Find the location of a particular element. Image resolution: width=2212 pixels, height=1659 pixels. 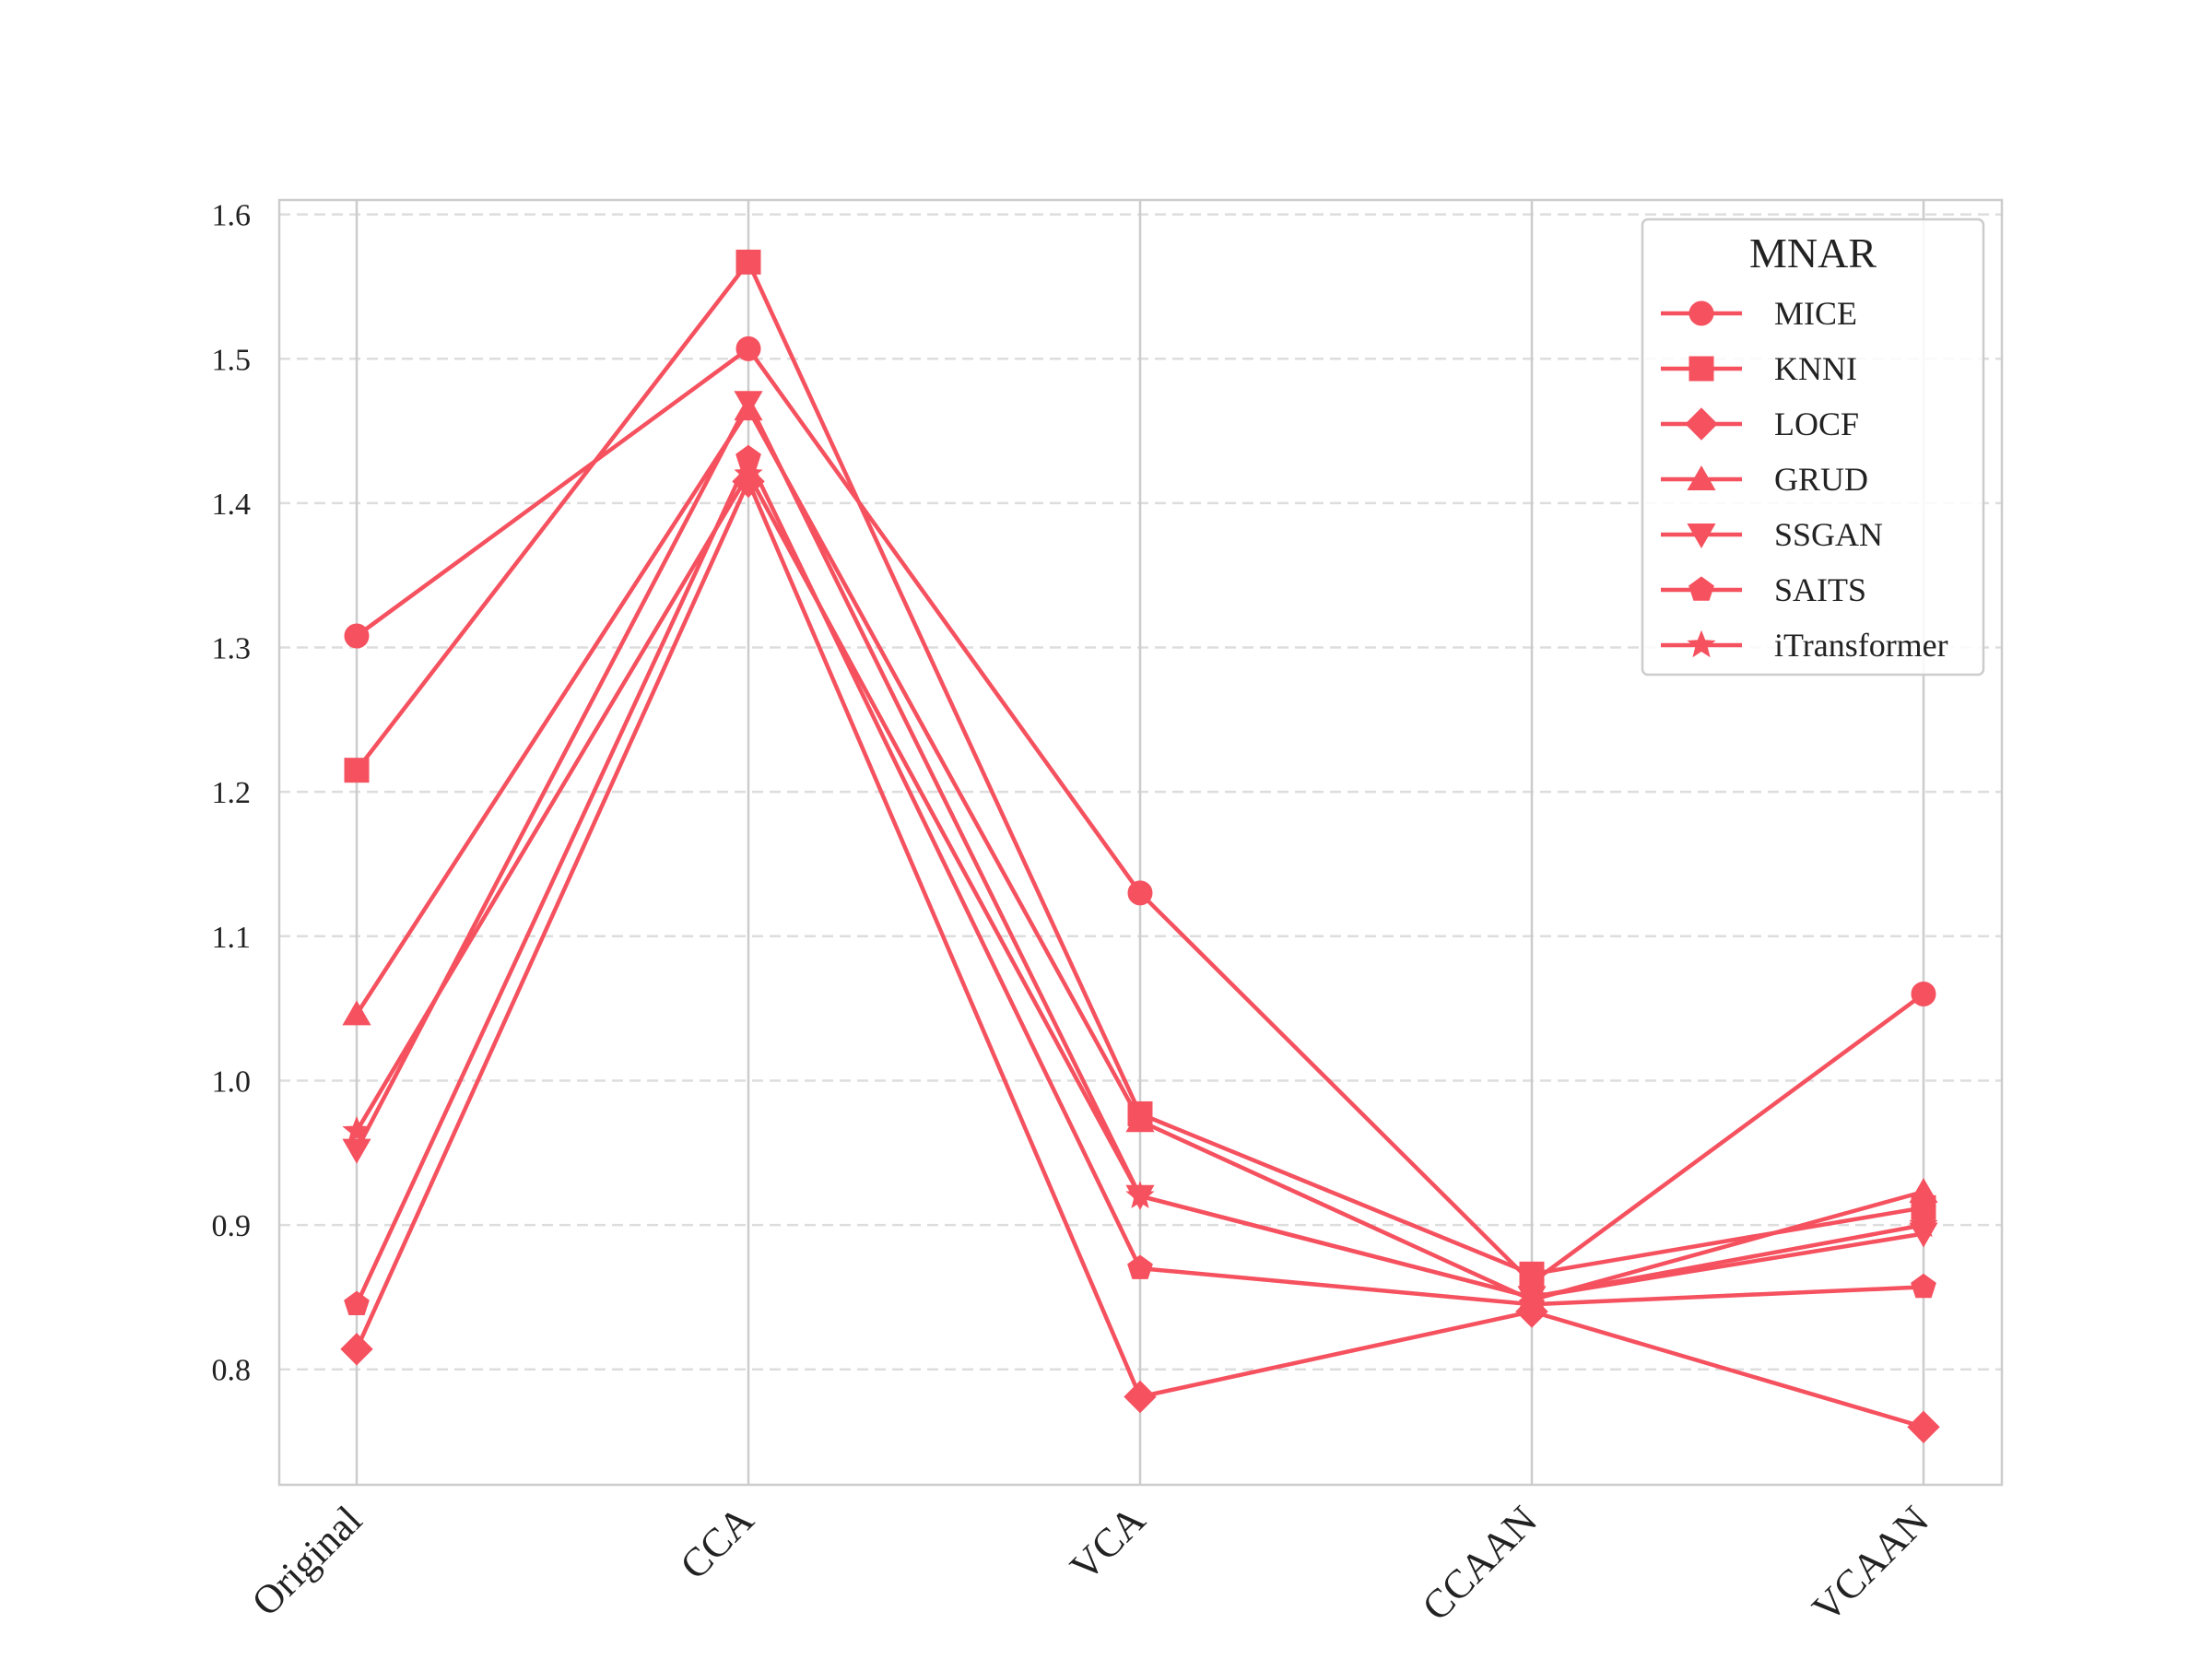

legend-item: LOCF is located at coordinates (1760, 424).